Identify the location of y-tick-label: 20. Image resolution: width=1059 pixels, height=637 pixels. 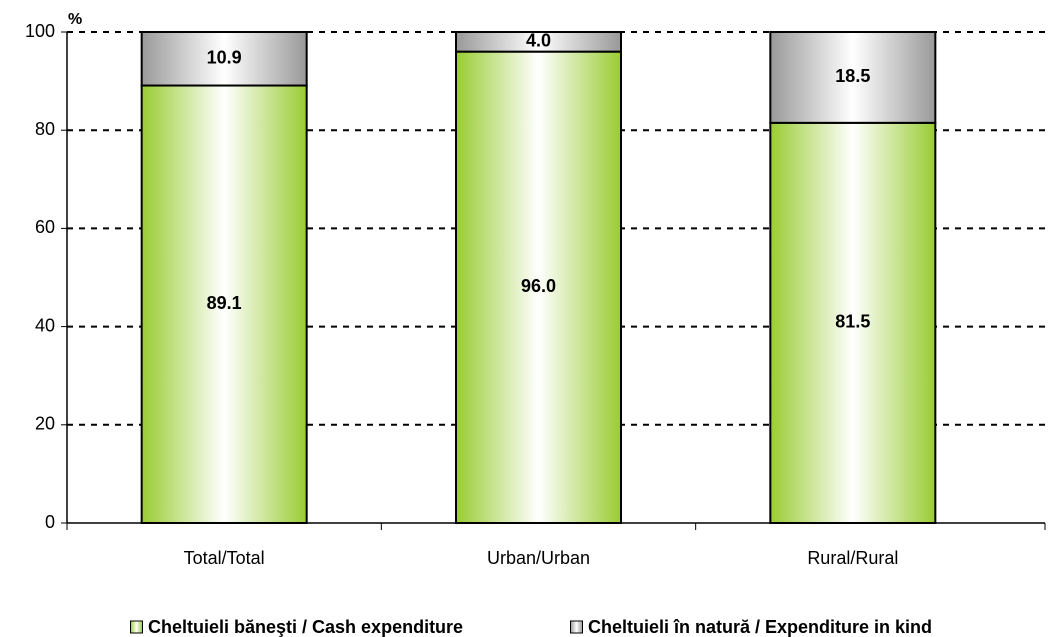
(45, 424).